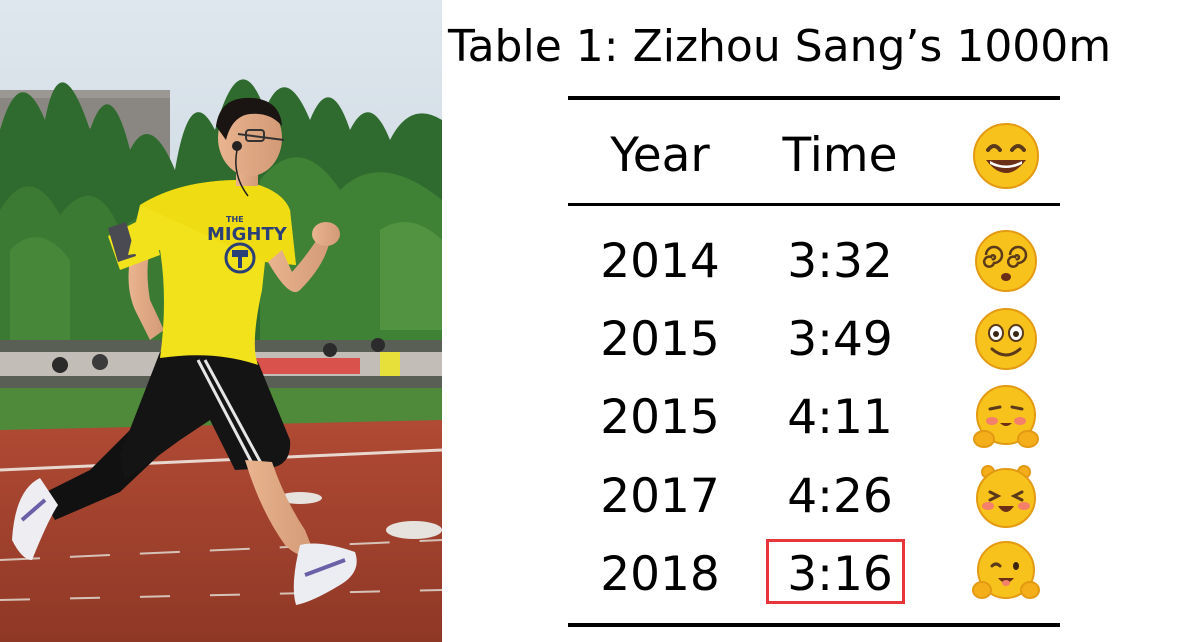 This screenshot has width=1190, height=642. Describe the element at coordinates (1006, 156) in the screenshot. I see `grinning-face-icon` at that location.